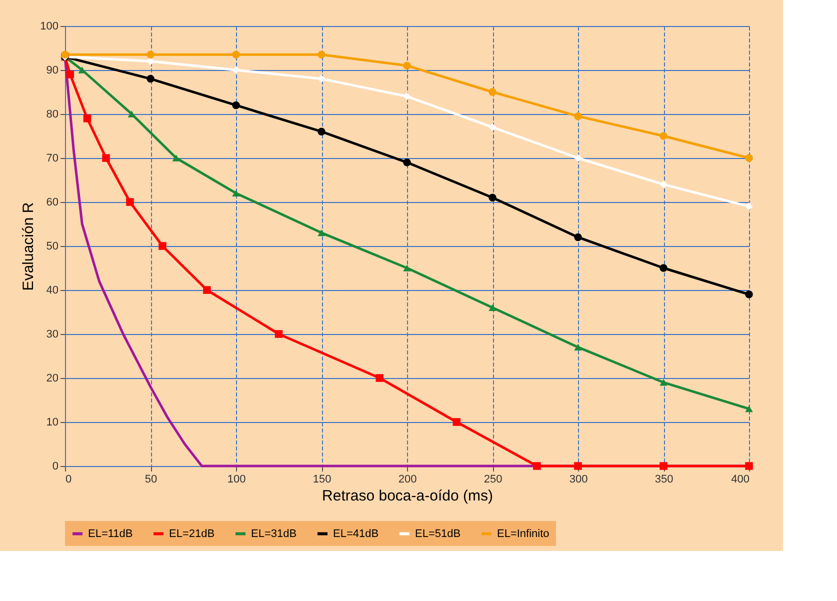  I want to click on x-axis-title: Retraso boca-a-oído (ms), so click(407, 496).